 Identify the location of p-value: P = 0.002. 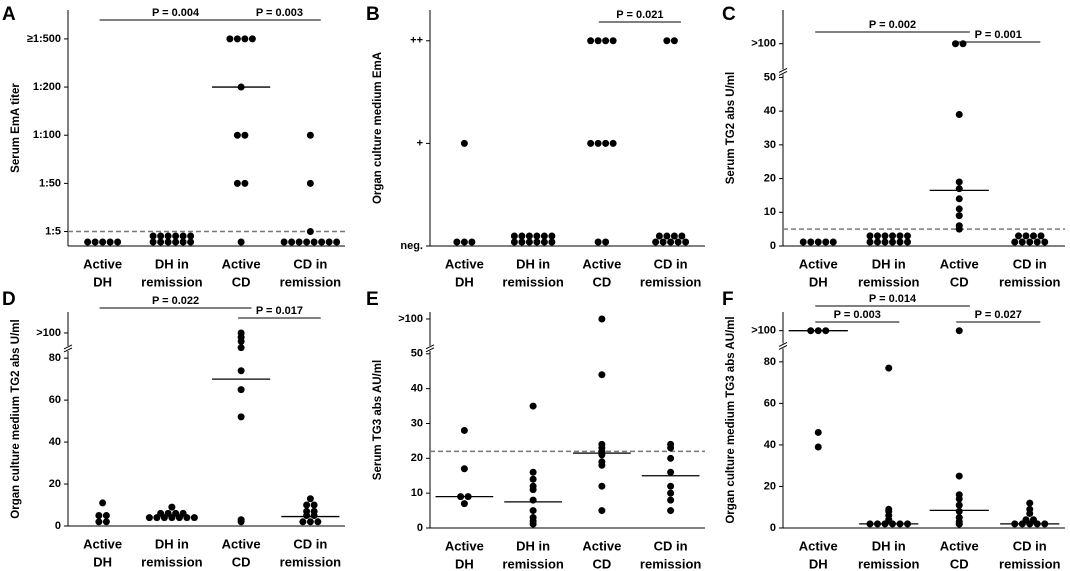
(892, 25).